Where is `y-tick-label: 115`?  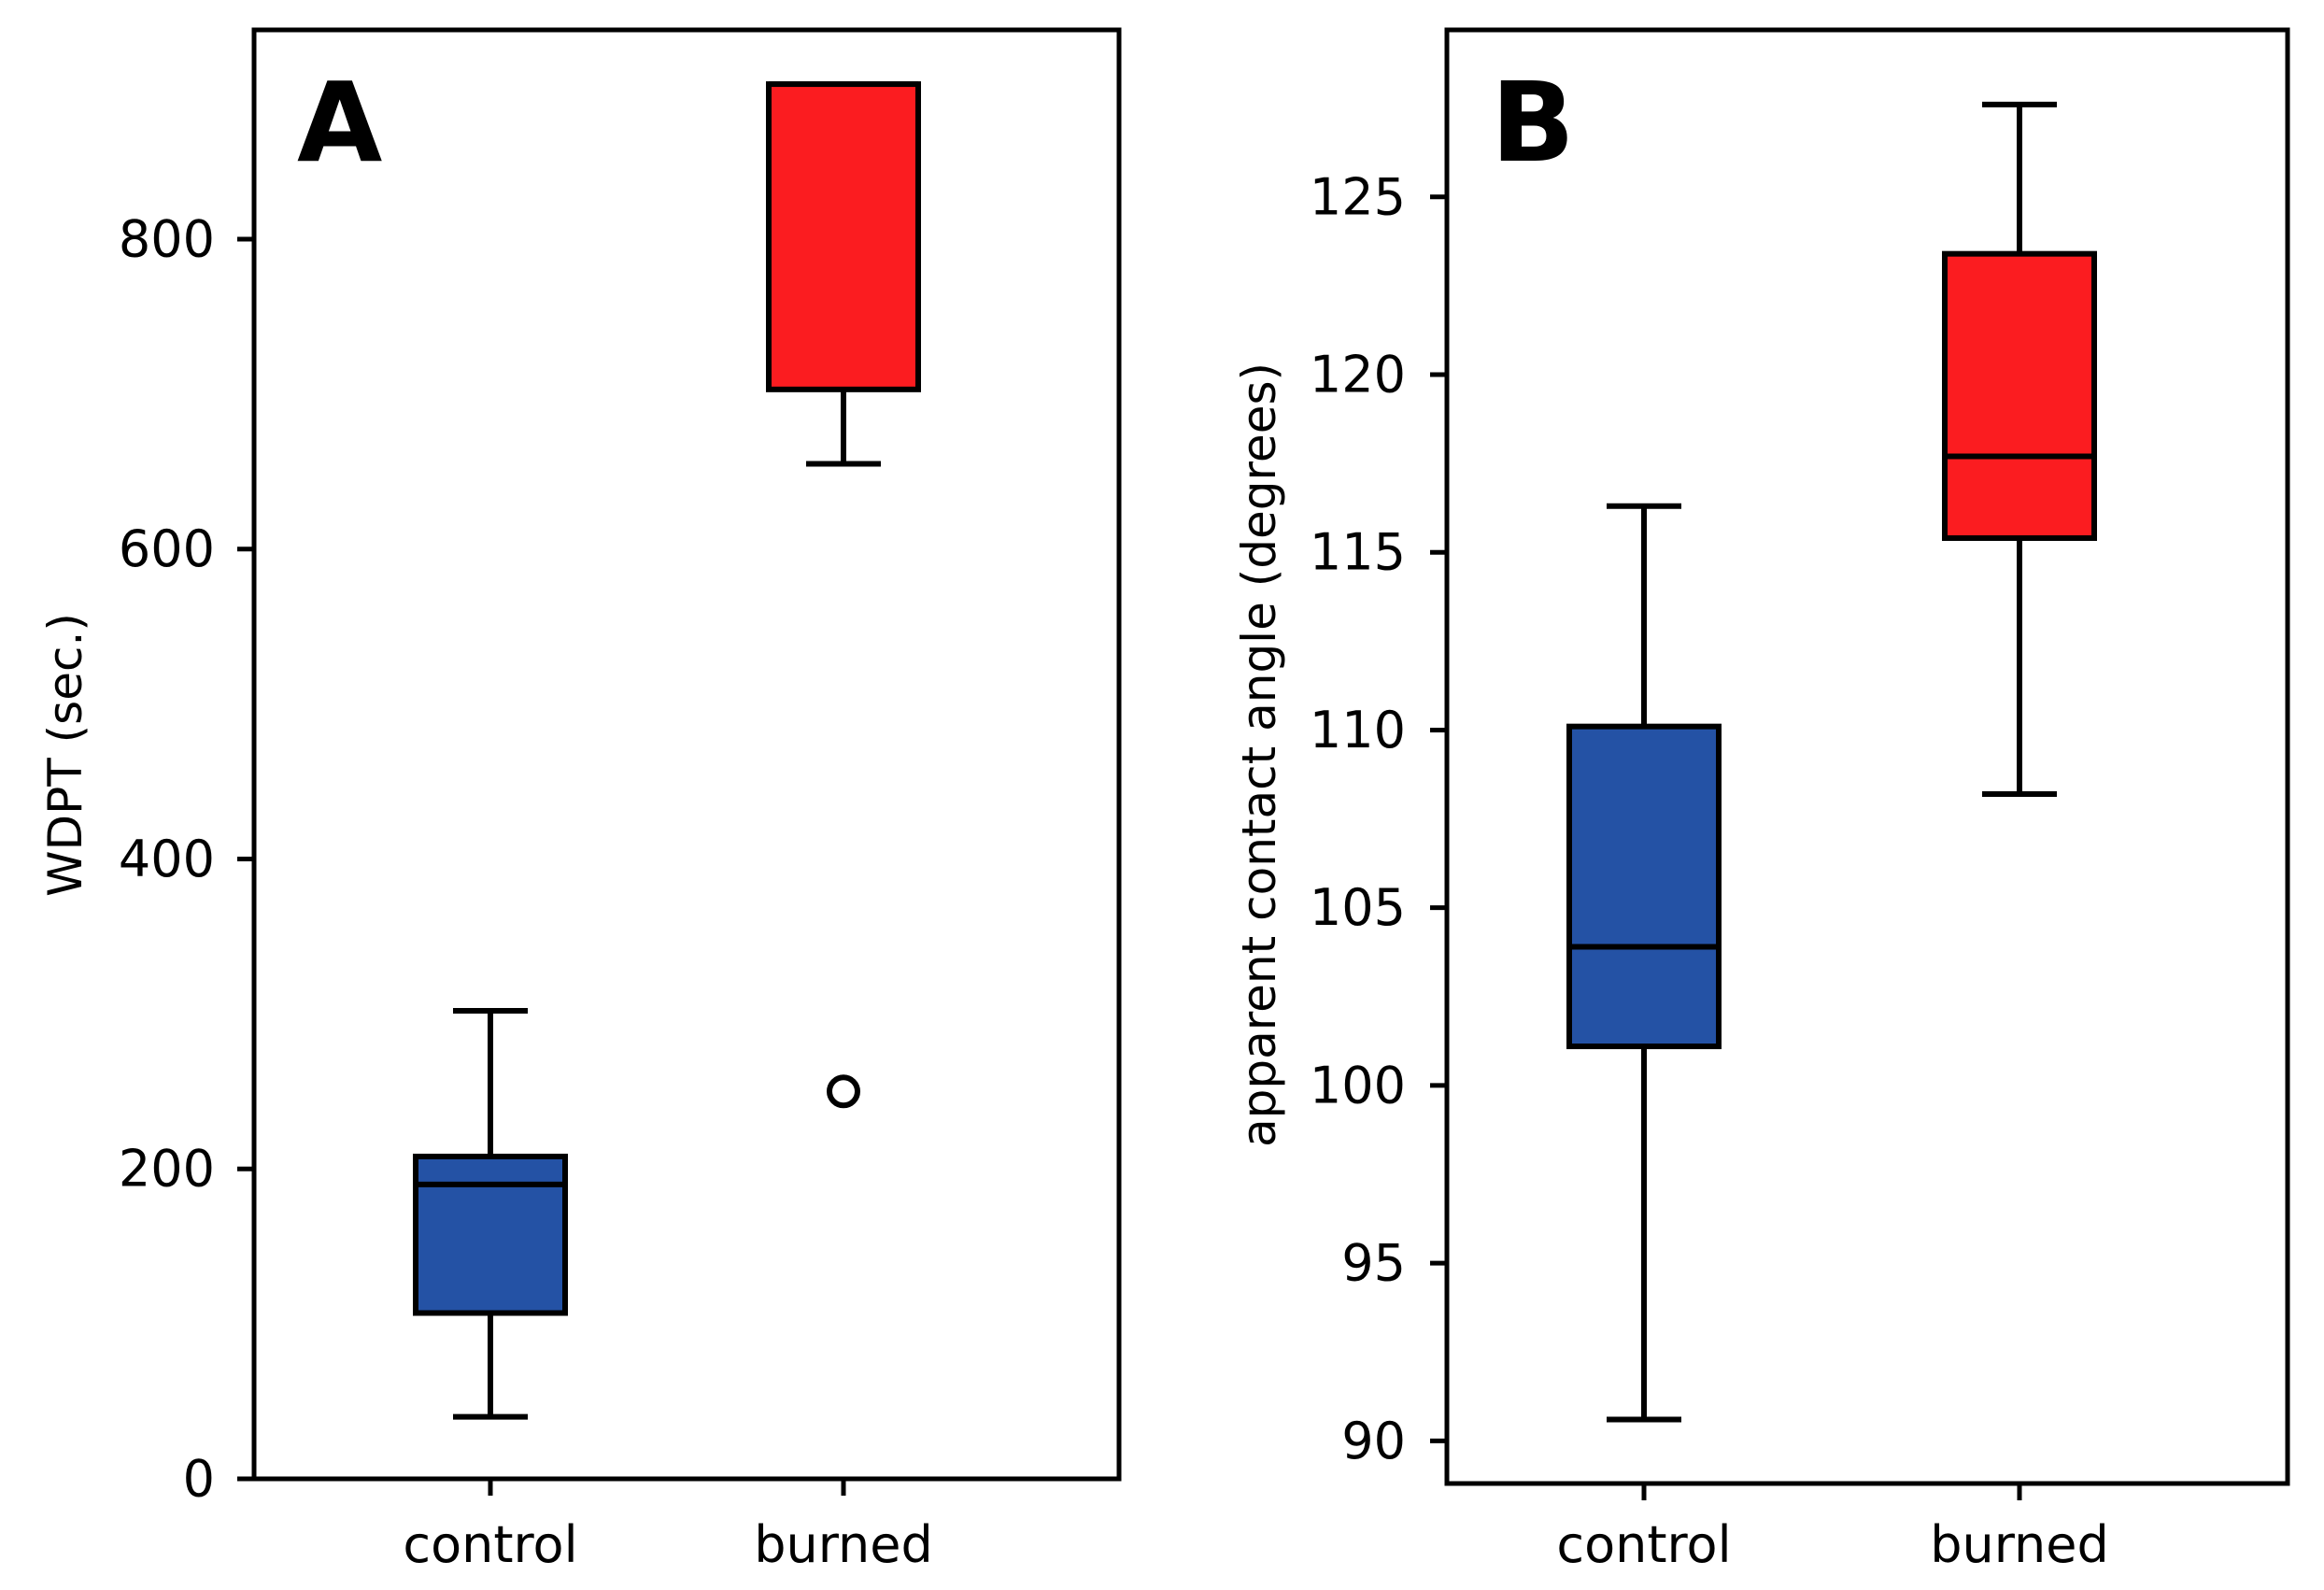
y-tick-label: 115 is located at coordinates (1358, 552).